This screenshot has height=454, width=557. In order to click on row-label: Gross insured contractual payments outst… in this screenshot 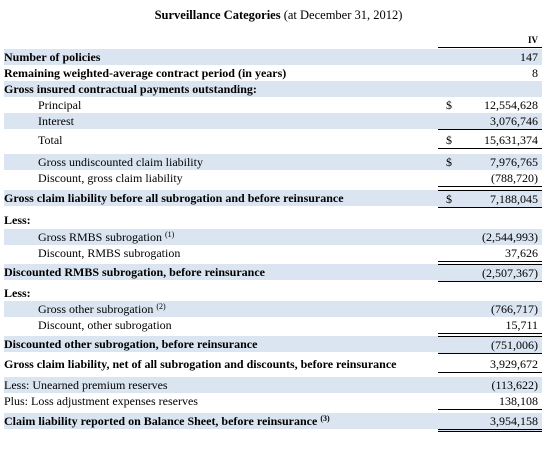, I will do `click(221, 89)`.